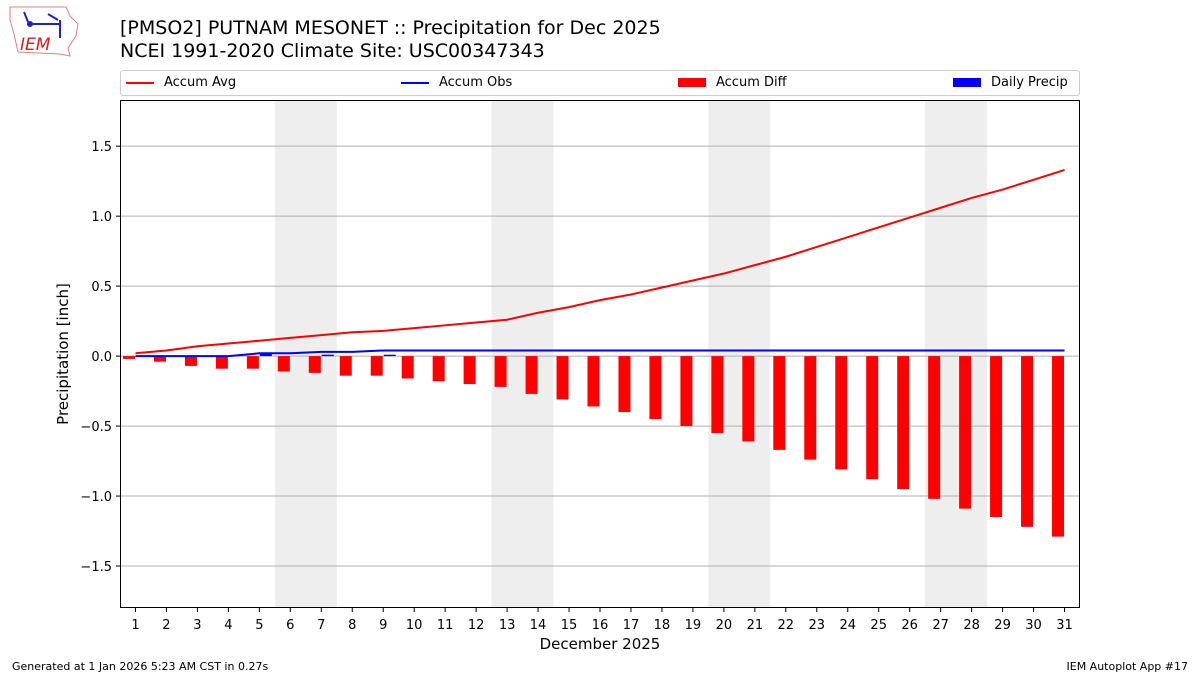 The height and width of the screenshot is (675, 1200). What do you see at coordinates (476, 82) in the screenshot?
I see `legend-label: Accum Obs` at bounding box center [476, 82].